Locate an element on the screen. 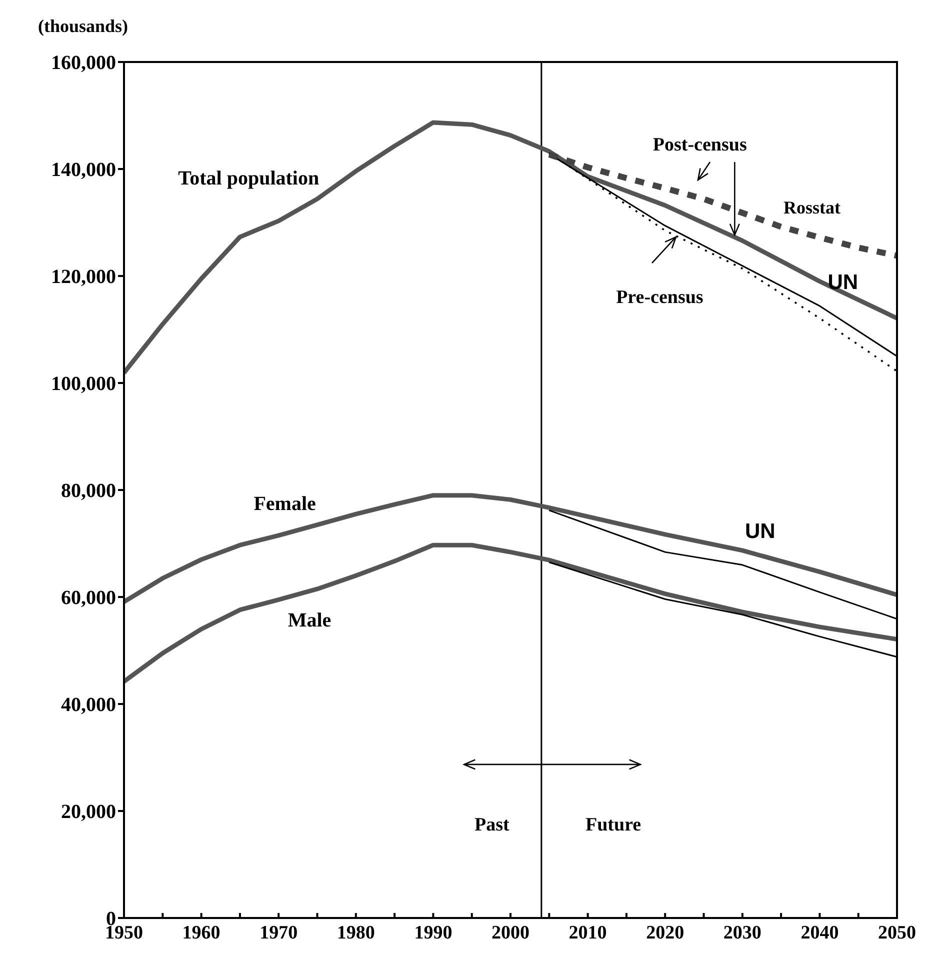  x-tick-label: 1990 is located at coordinates (433, 933).